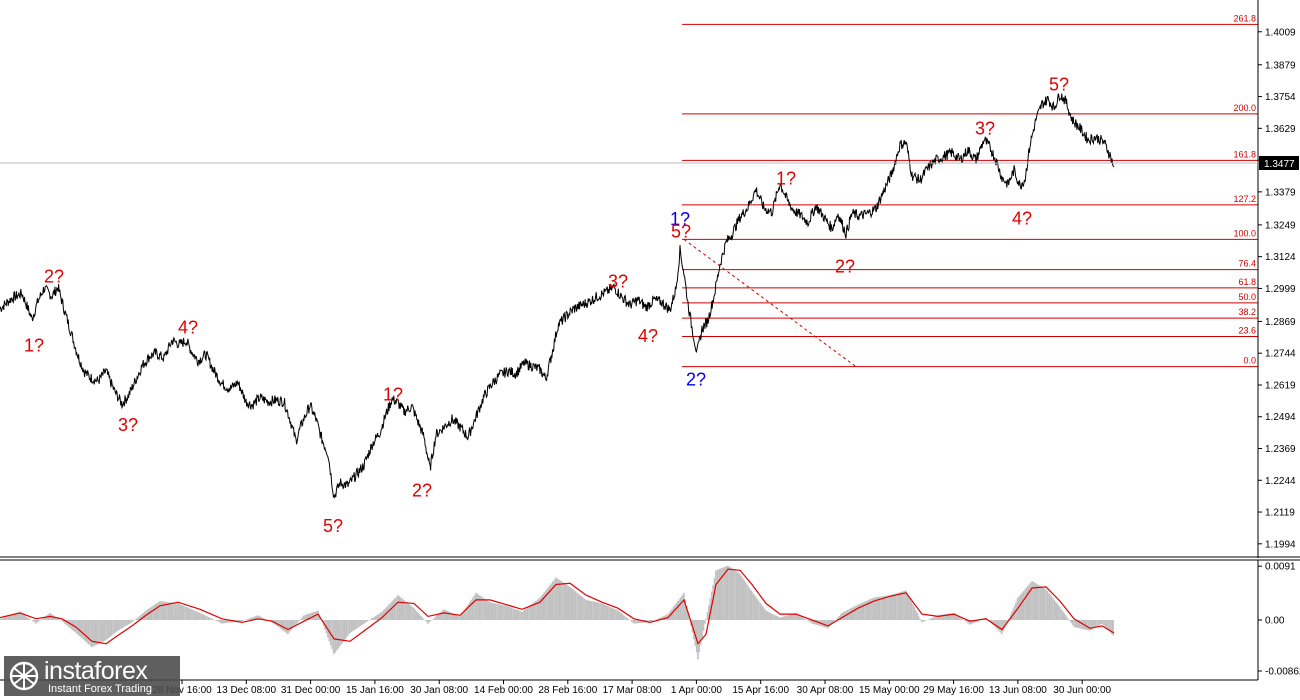 This screenshot has width=1300, height=700. I want to click on oscillator-signal-line, so click(557, 606).